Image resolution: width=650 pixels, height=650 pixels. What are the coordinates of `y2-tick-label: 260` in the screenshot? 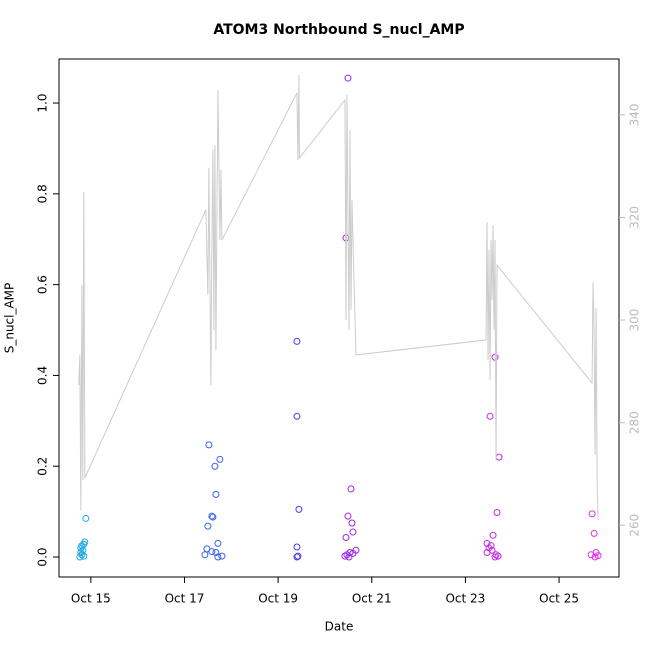 It's located at (635, 525).